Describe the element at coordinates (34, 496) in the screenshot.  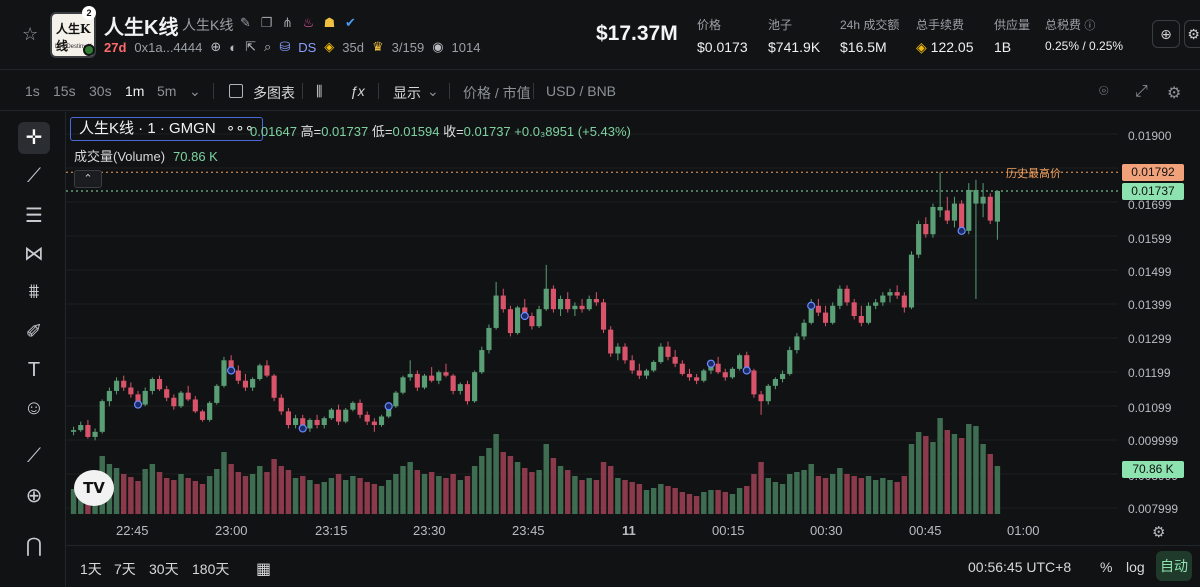
I see `zoom-in-icon: ⊕` at that location.